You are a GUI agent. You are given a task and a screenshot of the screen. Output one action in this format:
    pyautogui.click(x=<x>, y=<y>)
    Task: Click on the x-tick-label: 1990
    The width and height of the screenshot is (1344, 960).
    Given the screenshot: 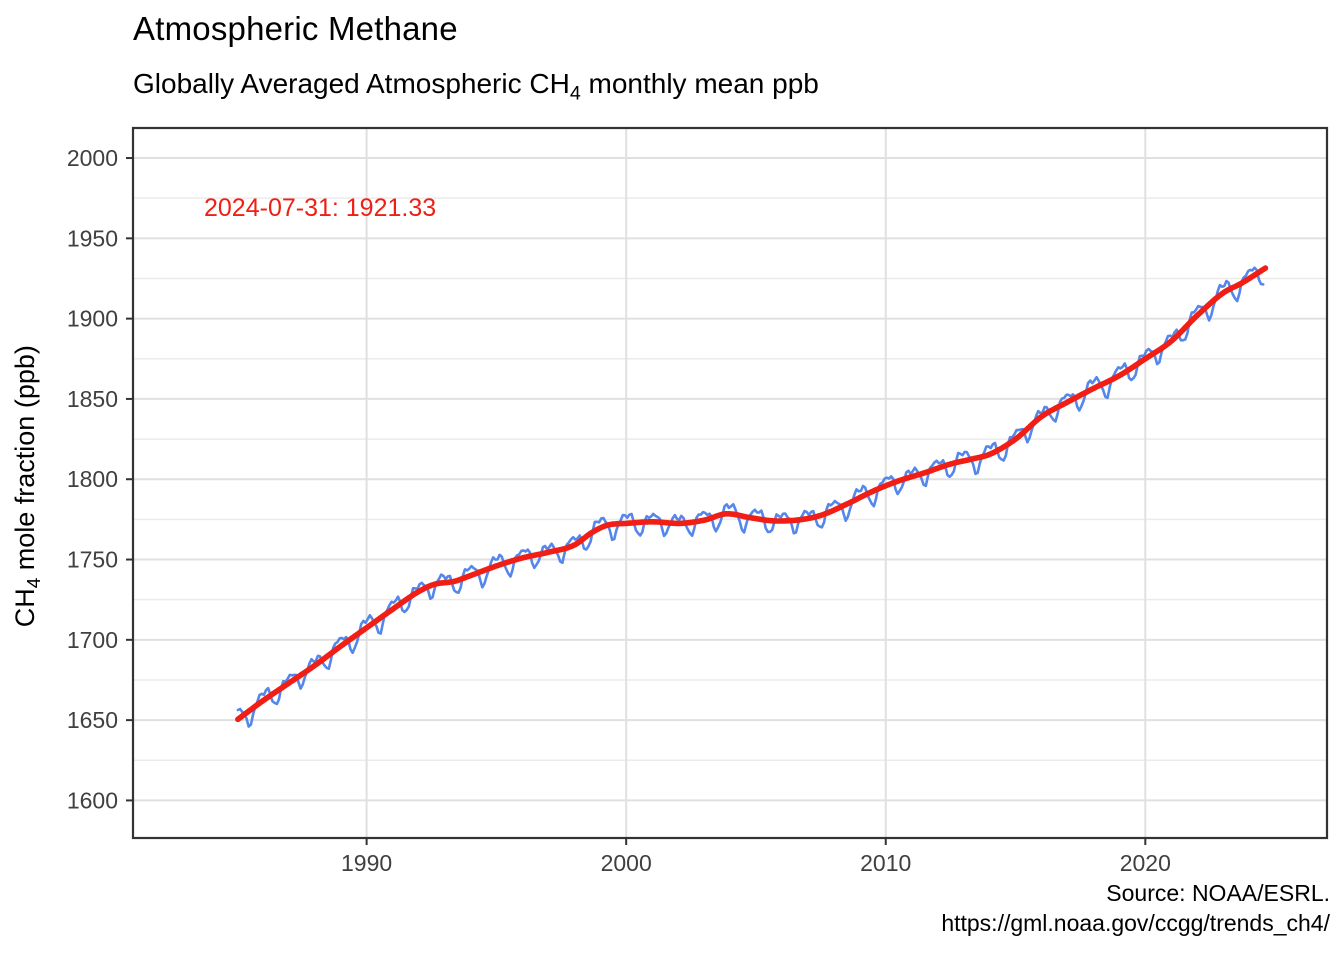 What is the action you would take?
    pyautogui.click(x=366, y=863)
    